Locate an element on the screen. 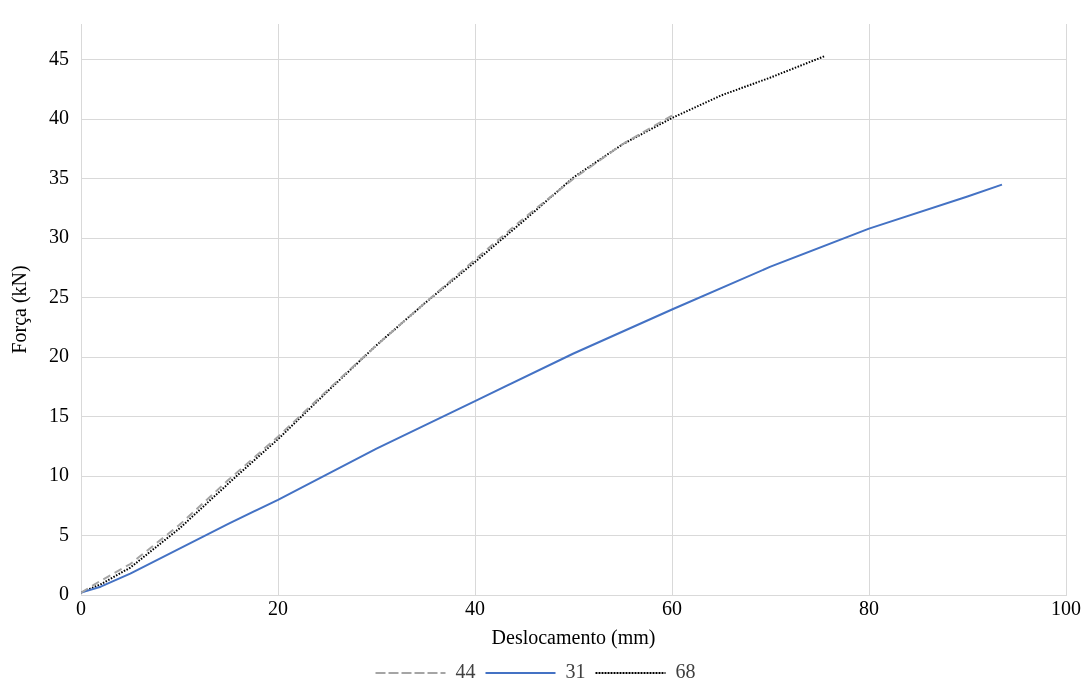  x-tick-label: 40 is located at coordinates (475, 608).